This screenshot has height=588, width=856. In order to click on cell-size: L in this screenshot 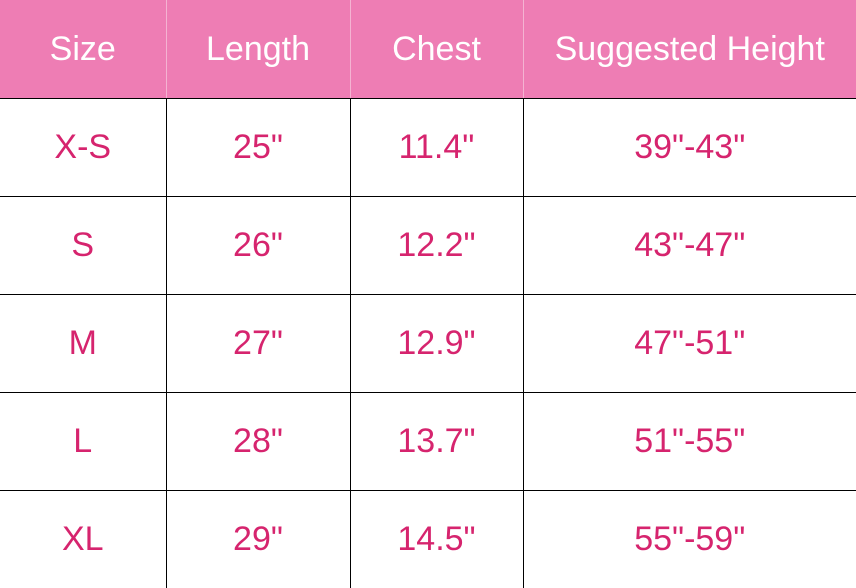, I will do `click(83, 442)`.